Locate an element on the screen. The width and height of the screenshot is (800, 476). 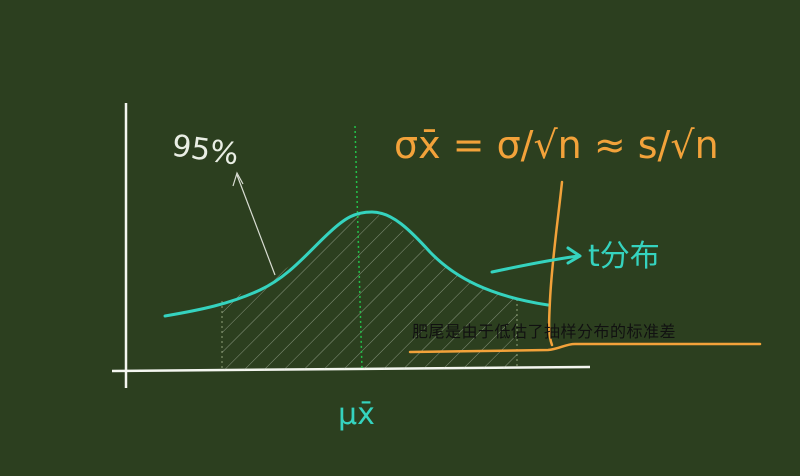
percent-label: 95% is located at coordinates (205, 151).